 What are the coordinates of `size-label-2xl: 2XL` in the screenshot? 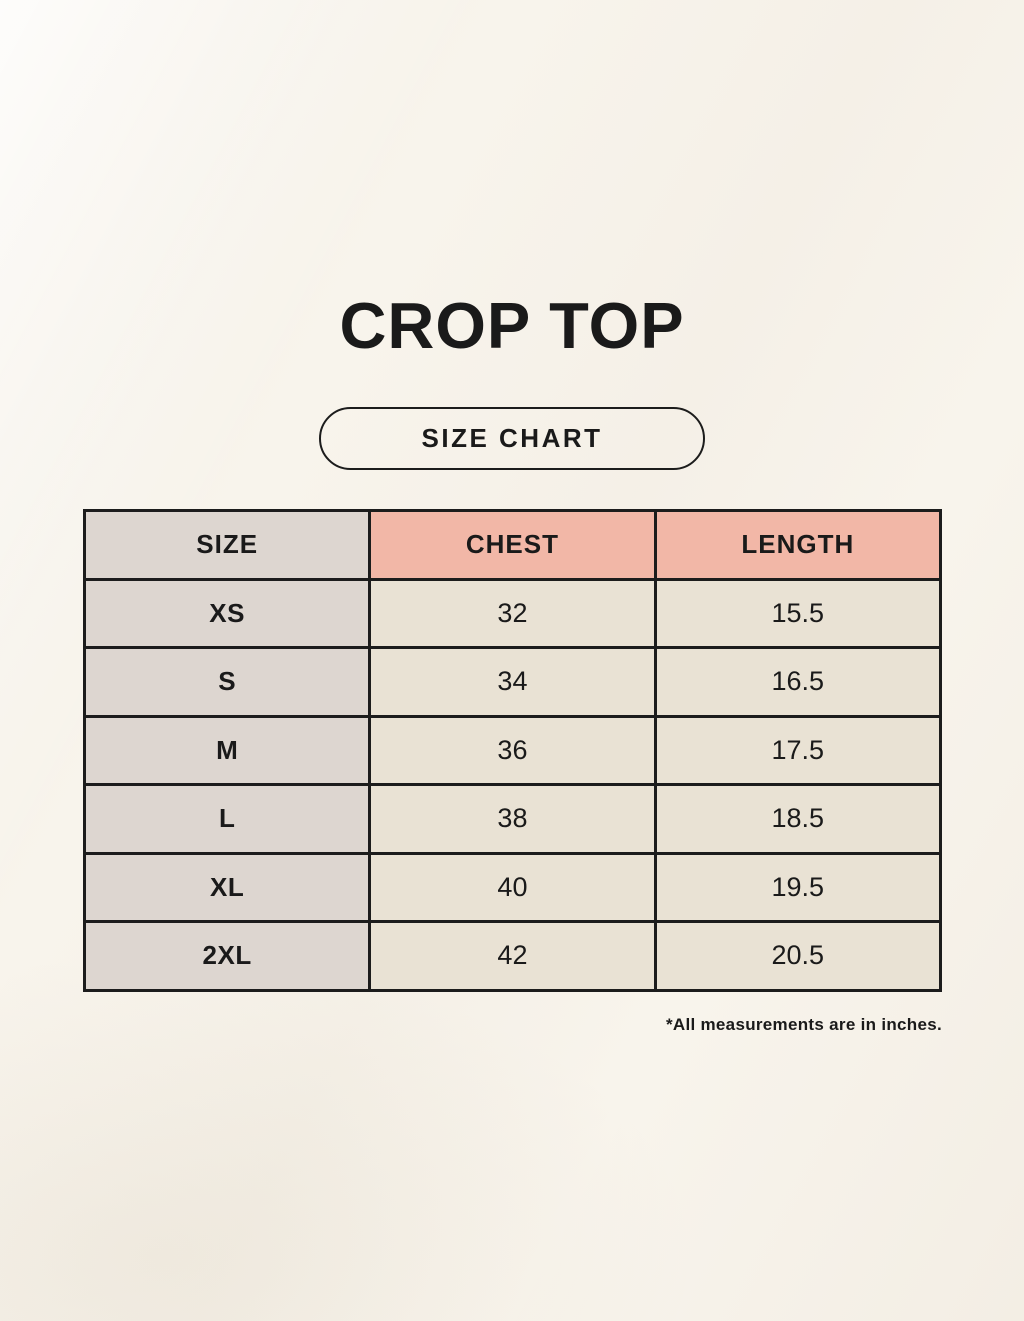 It's located at (227, 956).